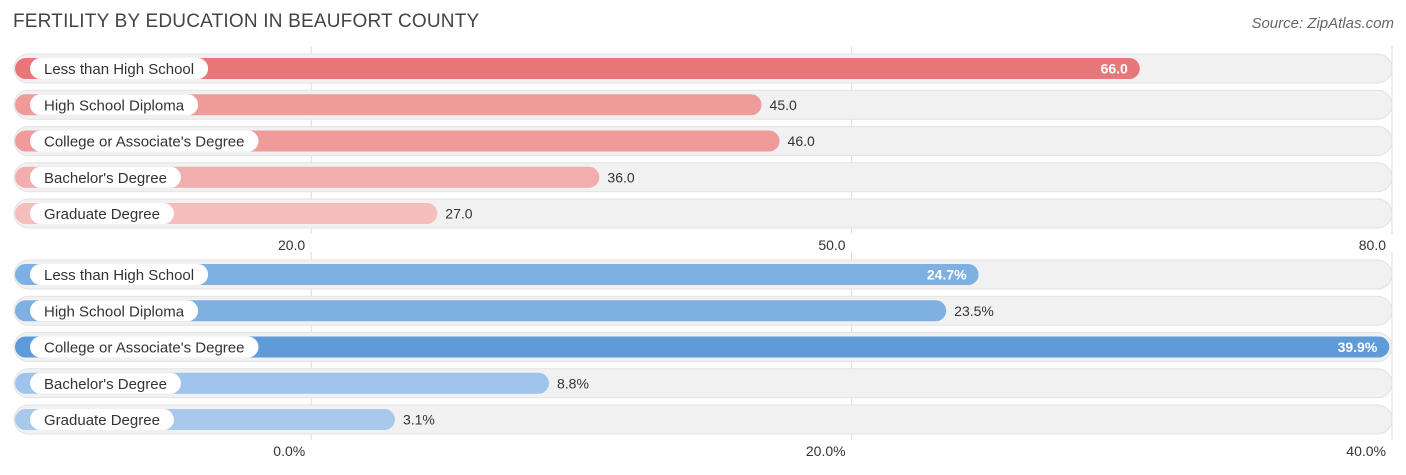  I want to click on value-label: 23.5%, so click(974, 311).